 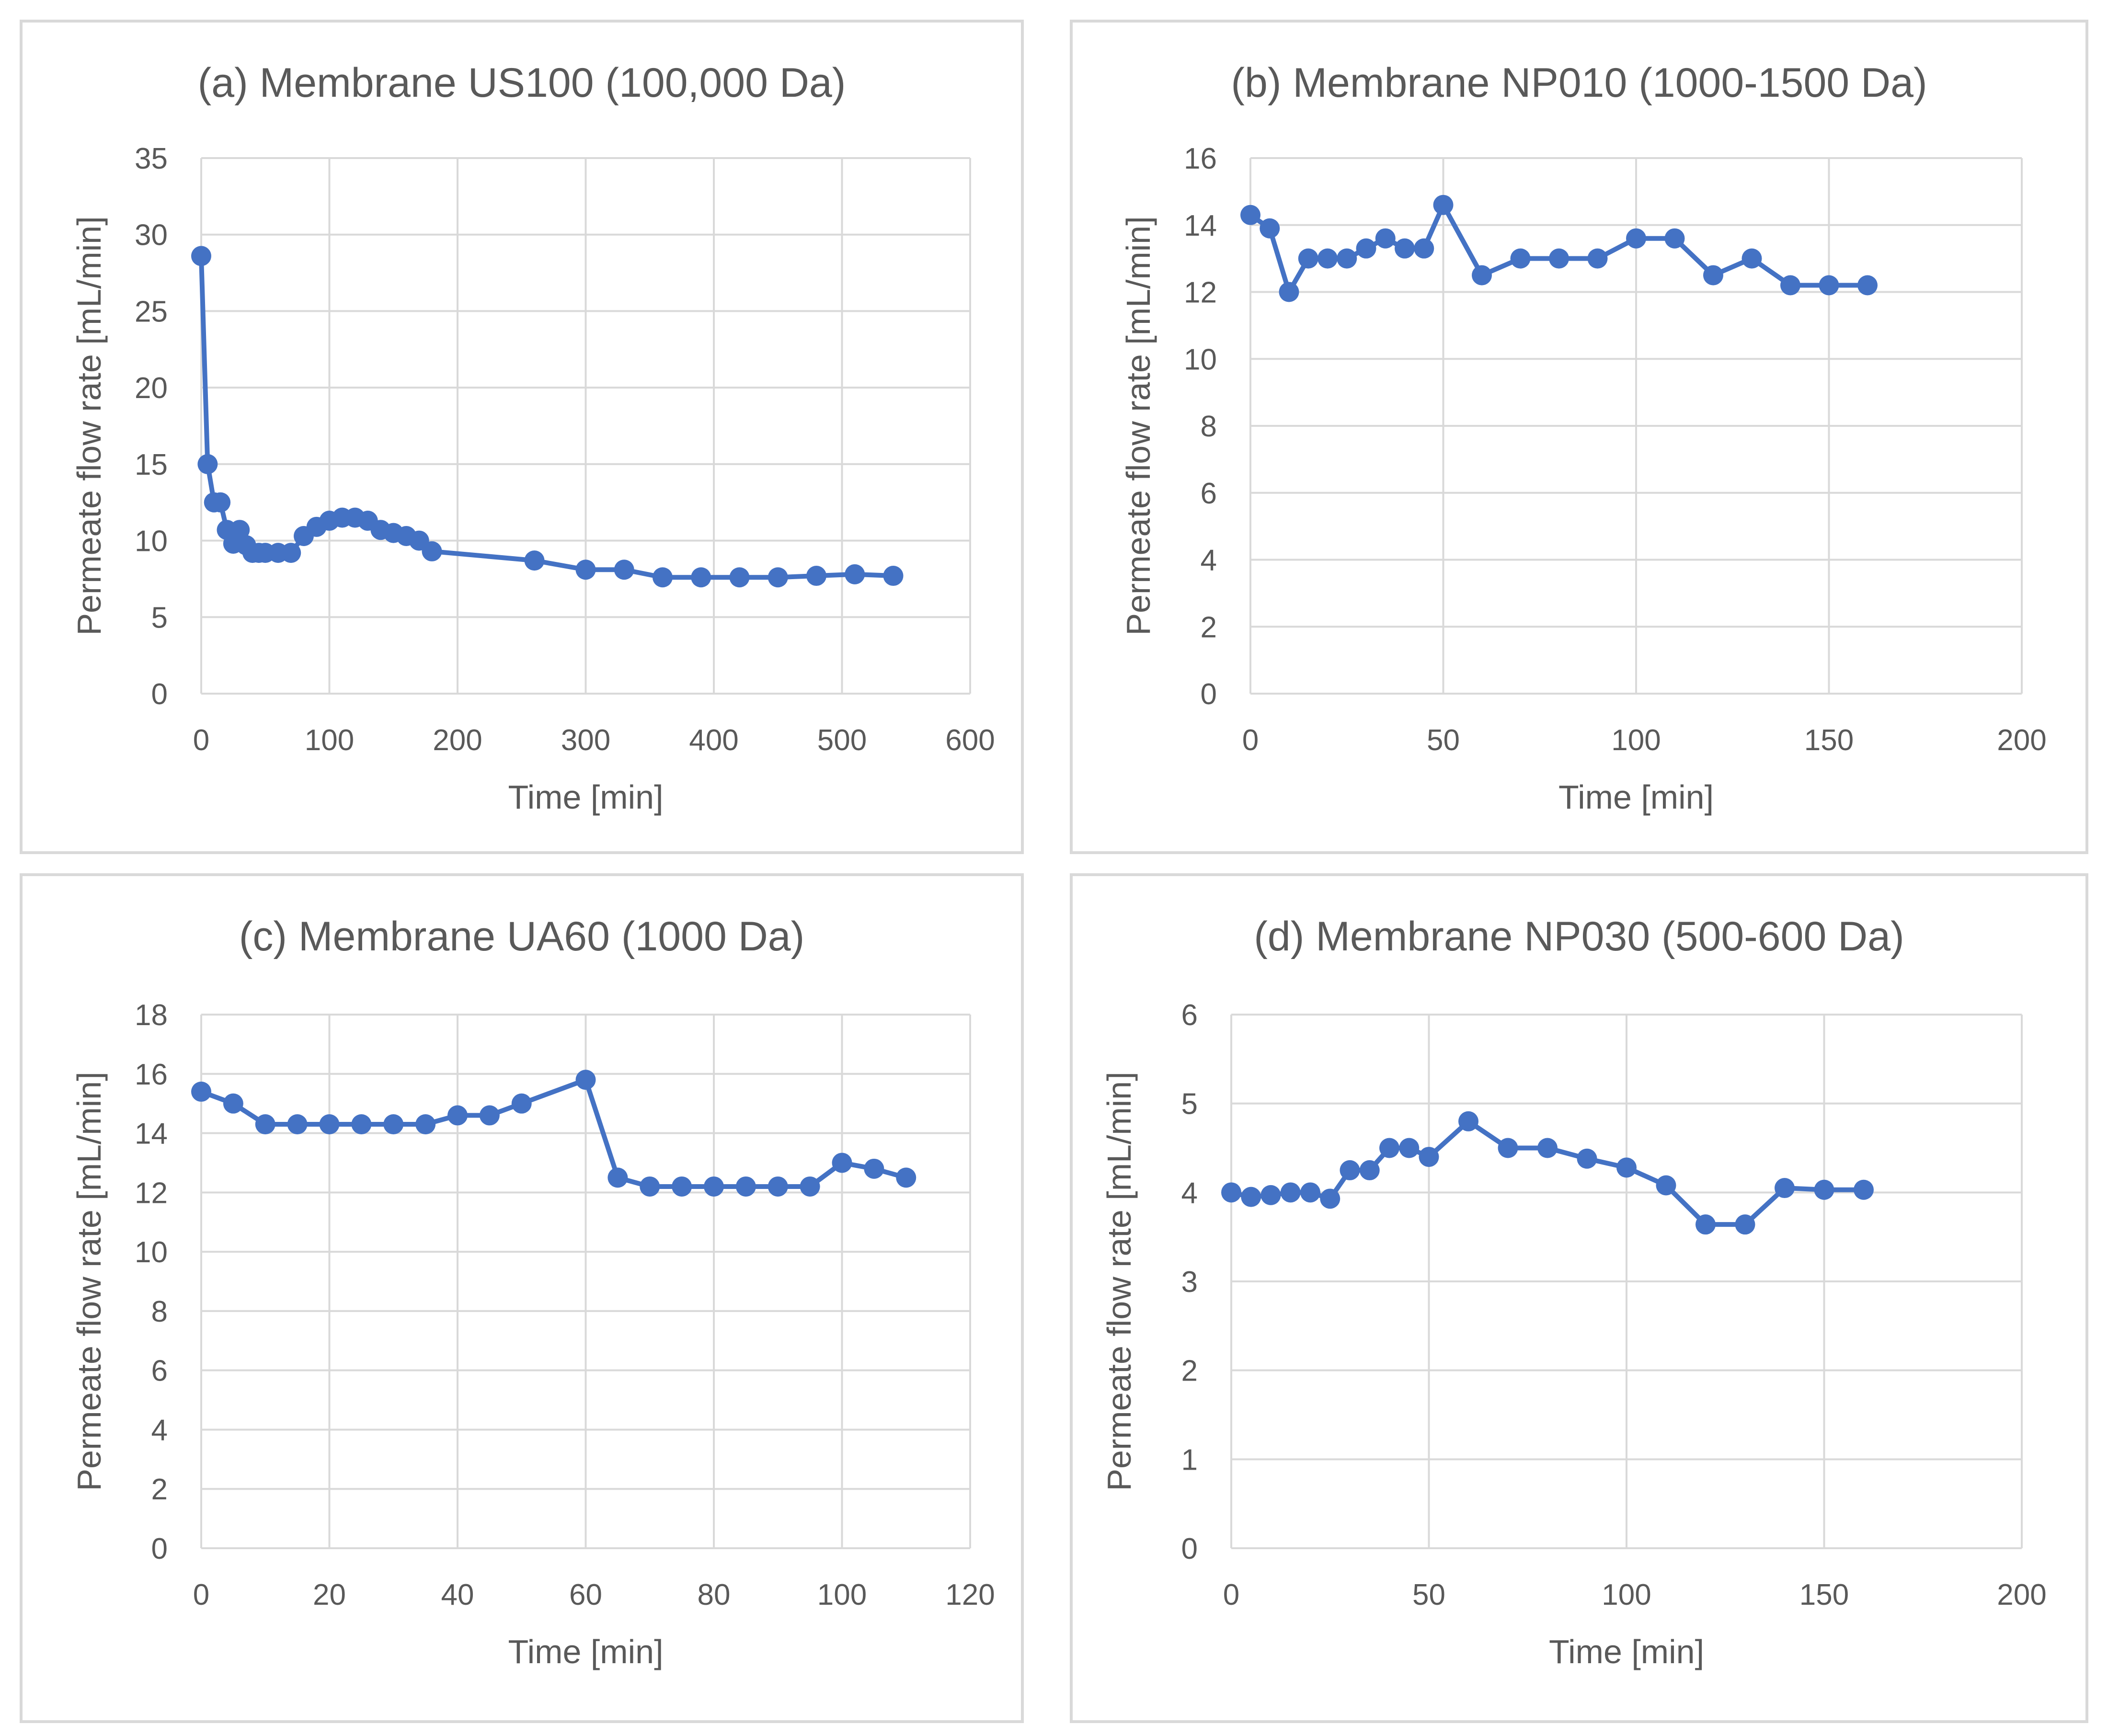 What do you see at coordinates (1428, 1595) in the screenshot?
I see `x-tick-label: 50` at bounding box center [1428, 1595].